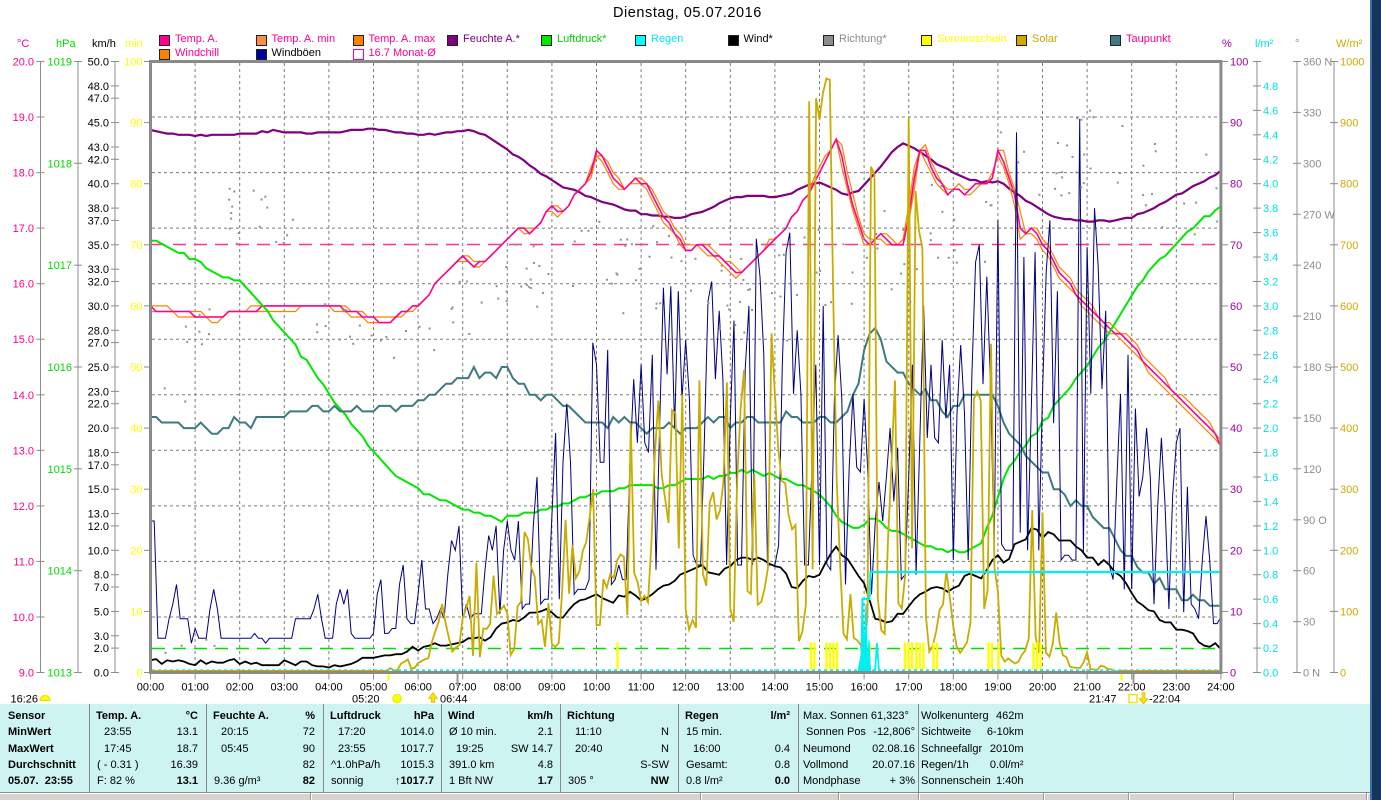 This screenshot has width=1381, height=800. What do you see at coordinates (98, 209) in the screenshot?
I see `svg-text: 38.0` at bounding box center [98, 209].